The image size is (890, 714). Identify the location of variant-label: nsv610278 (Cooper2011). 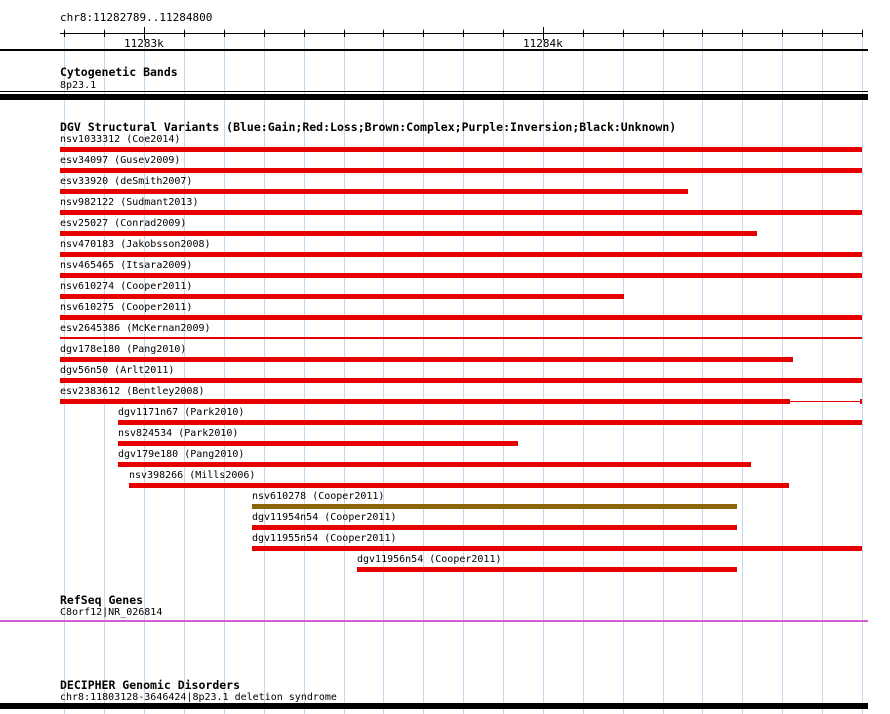
(318, 496).